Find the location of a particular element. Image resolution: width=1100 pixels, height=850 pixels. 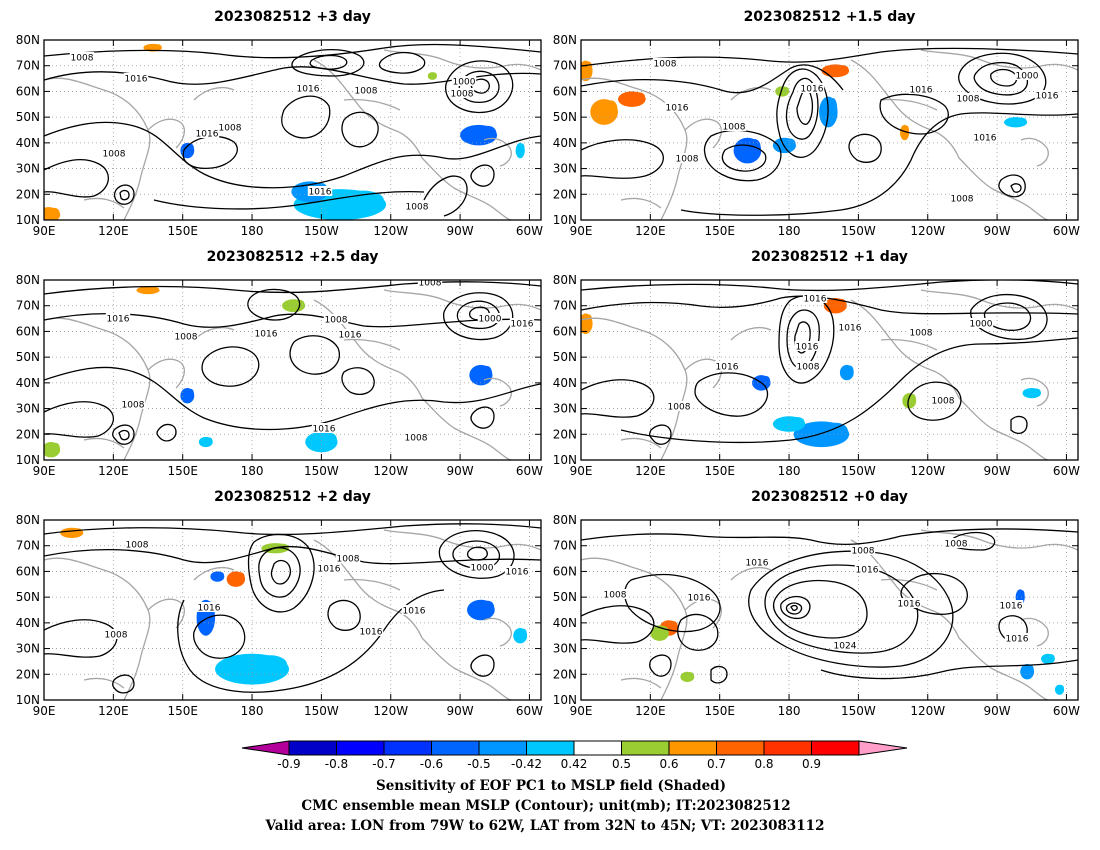

panel-title: 2023082512 +1.5 day is located at coordinates (830, 17).